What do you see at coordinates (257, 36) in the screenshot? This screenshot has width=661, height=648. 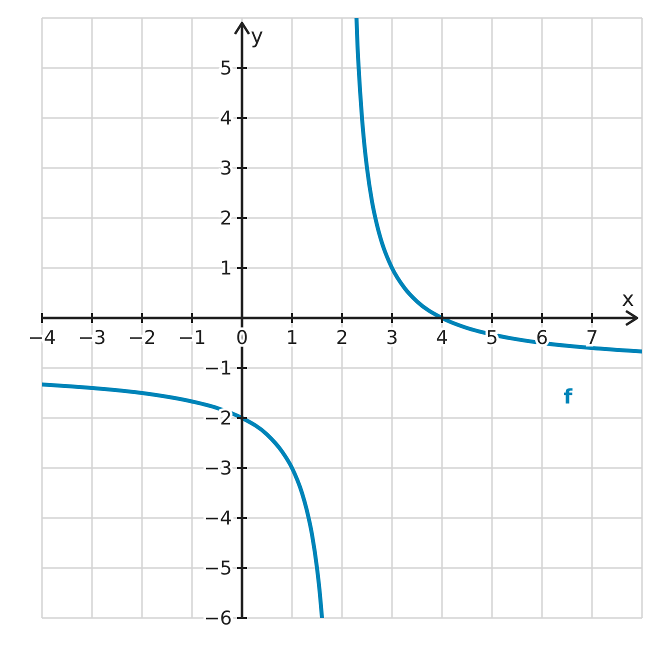 I see `y-axis-title: y` at bounding box center [257, 36].